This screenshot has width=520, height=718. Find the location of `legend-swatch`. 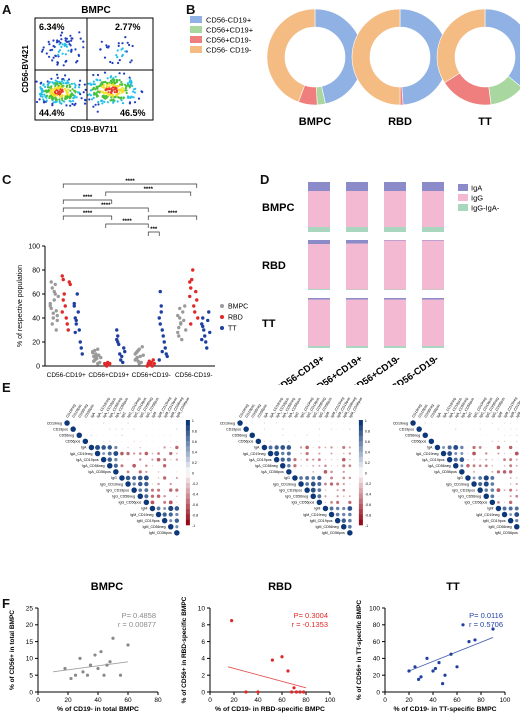

legend-swatch is located at coordinates (463, 197).